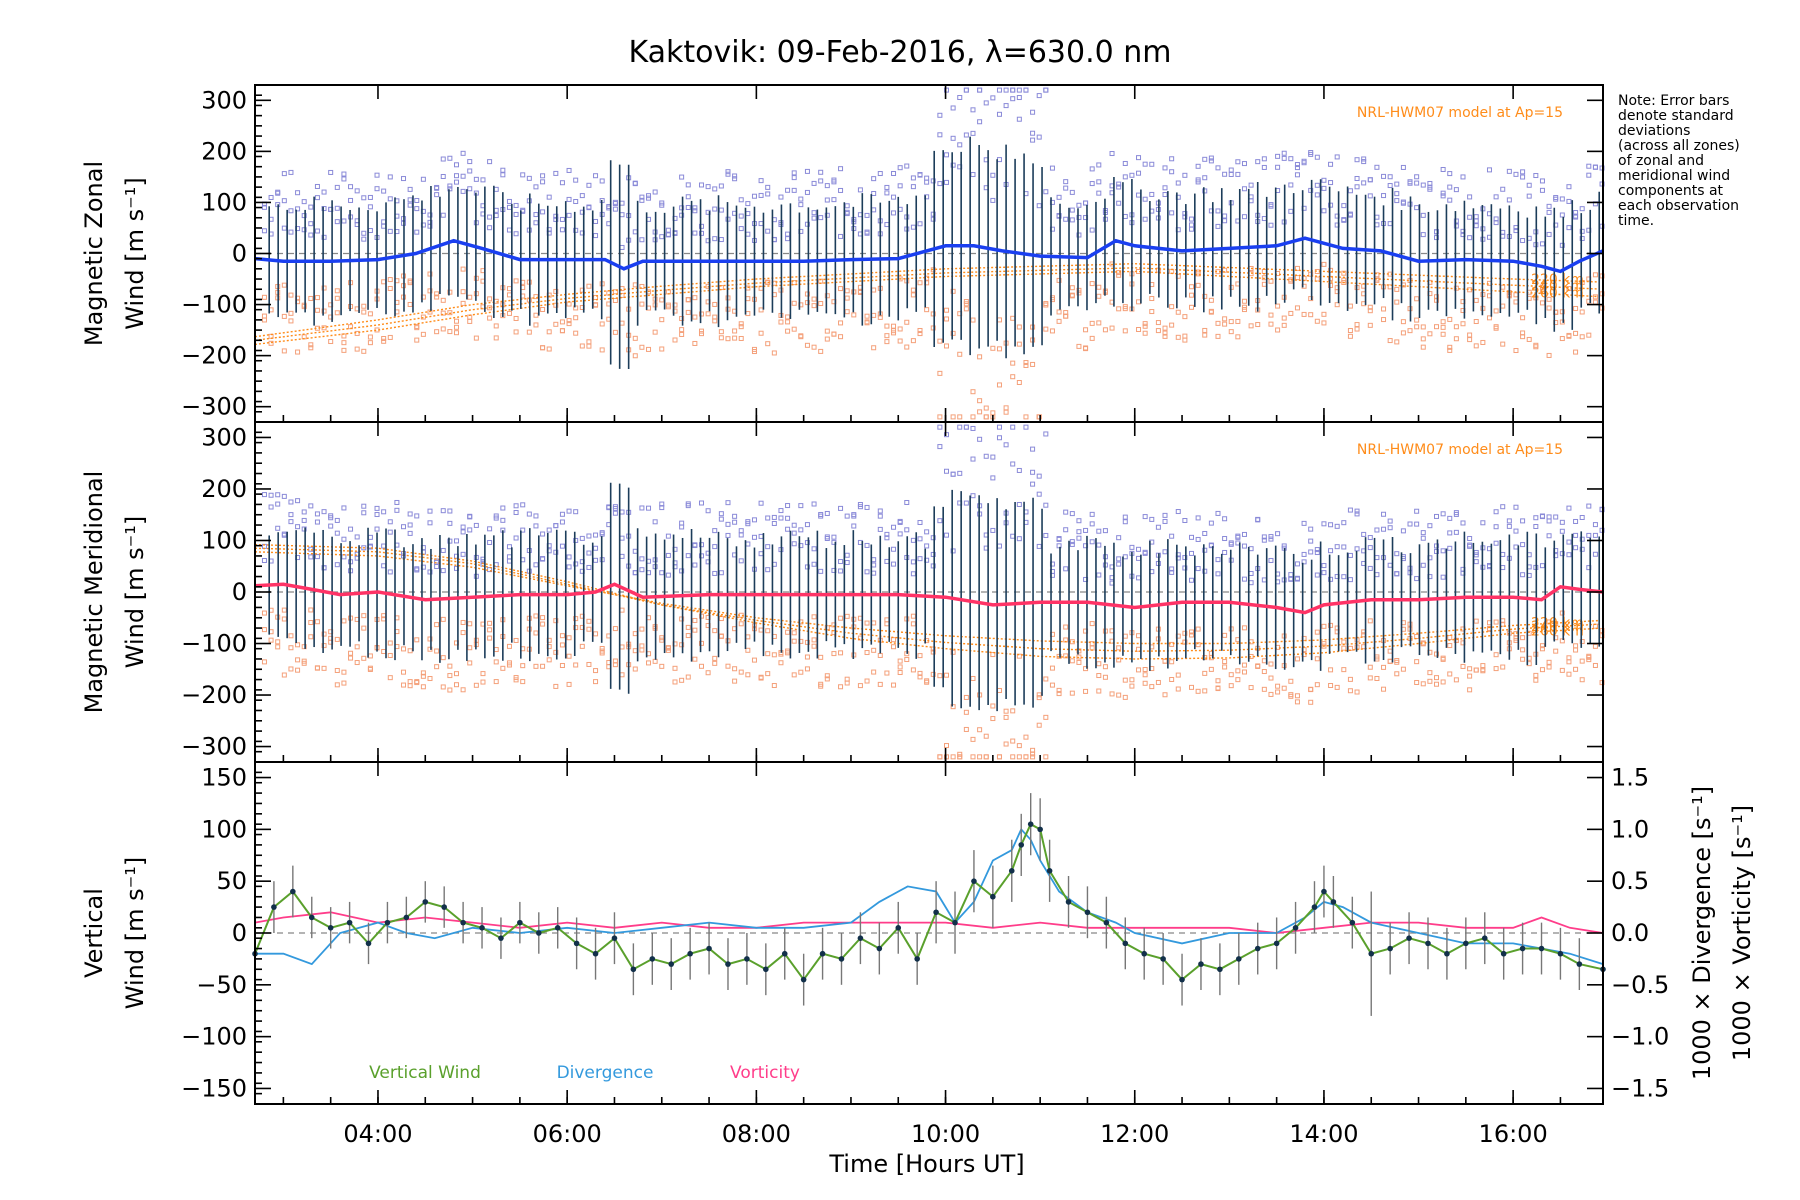 The width and height of the screenshot is (1800, 1200). I want to click on y-axis-label: Wind [m s⁻¹], so click(135, 933).